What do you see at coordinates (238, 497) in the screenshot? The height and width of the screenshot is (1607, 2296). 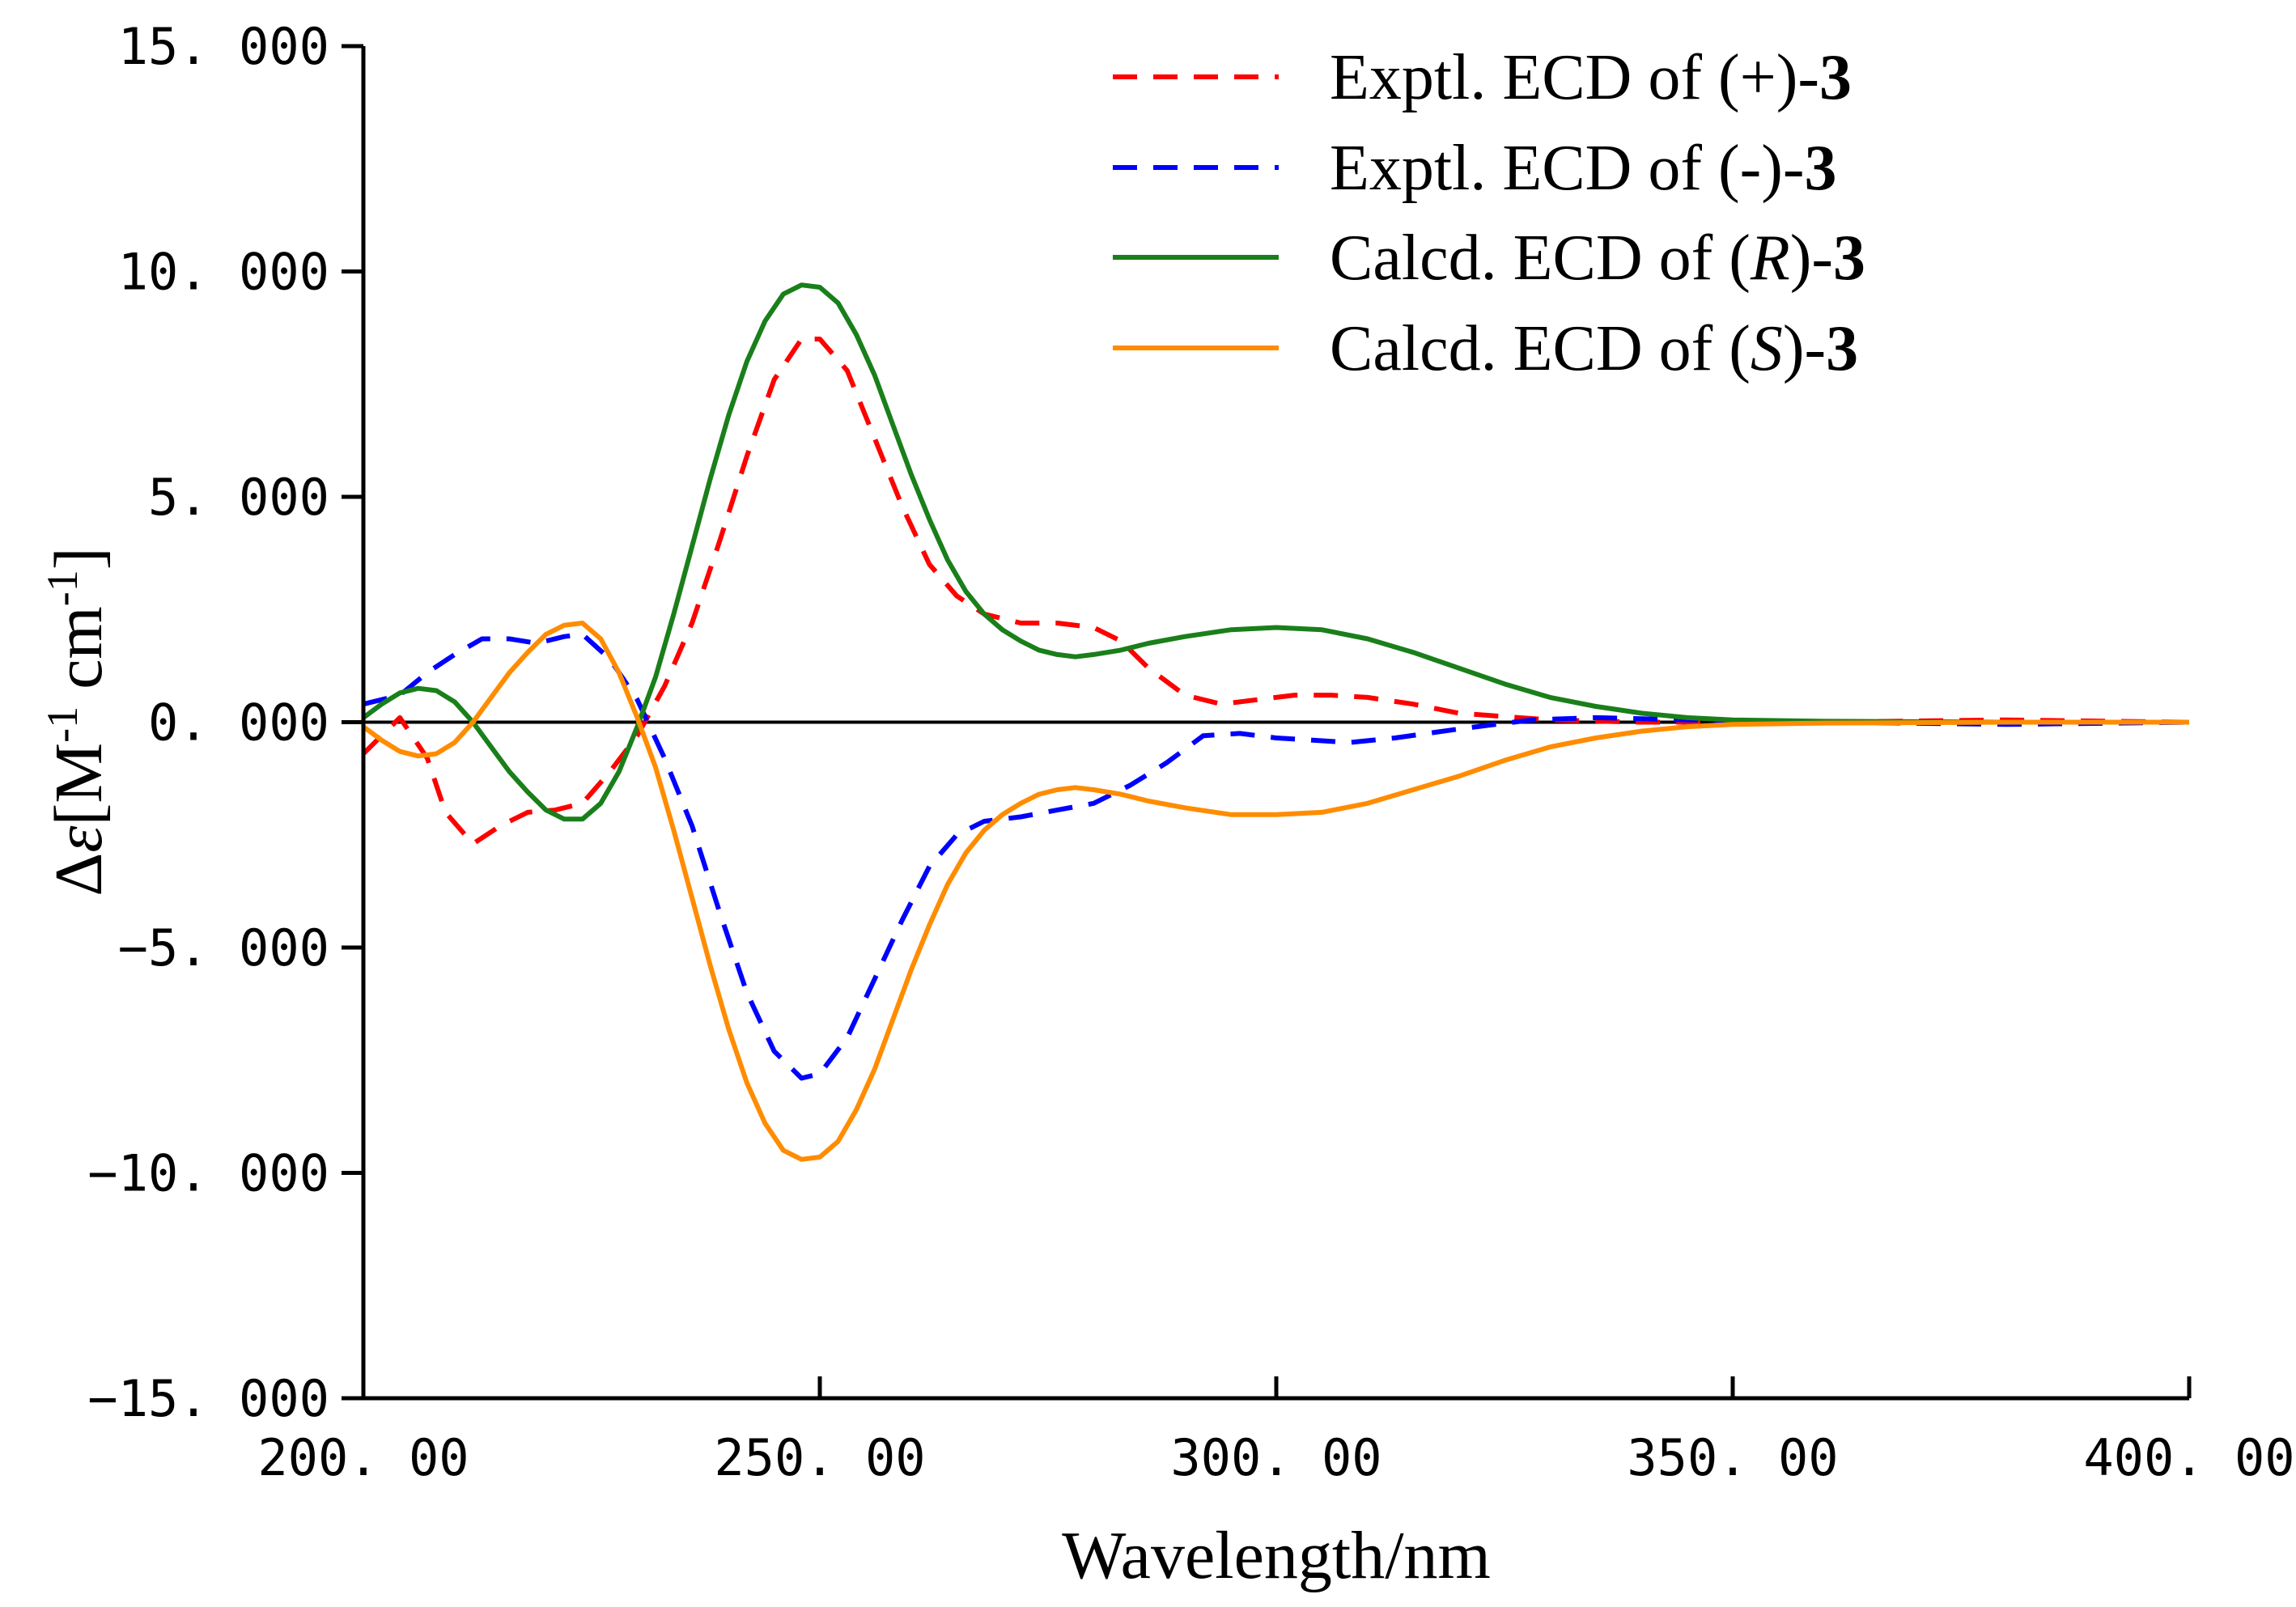 I see `y-tick-label: 5. 000` at bounding box center [238, 497].